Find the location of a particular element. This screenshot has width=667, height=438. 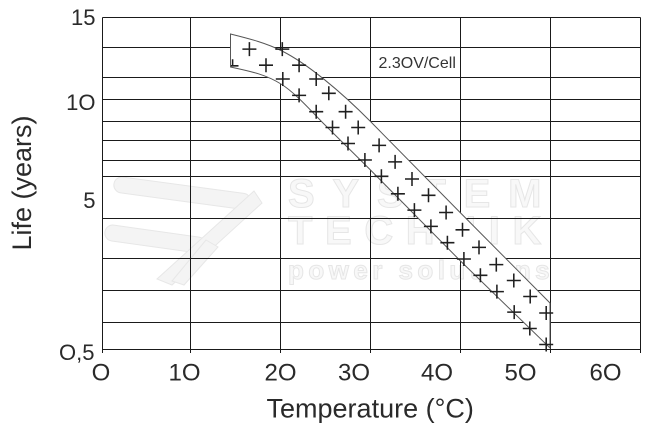

svg-text: 5O is located at coordinates (520, 373).